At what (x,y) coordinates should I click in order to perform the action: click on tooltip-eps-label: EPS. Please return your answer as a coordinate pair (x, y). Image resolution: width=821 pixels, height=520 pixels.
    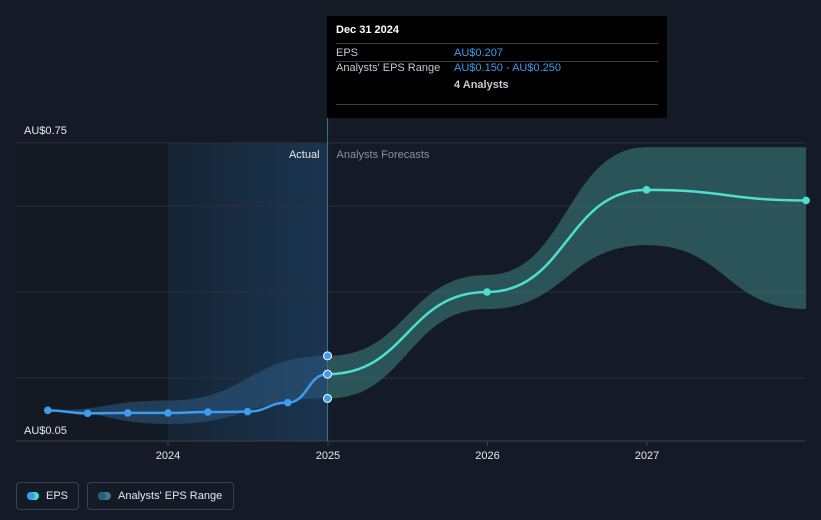
    Looking at the image, I should click on (347, 52).